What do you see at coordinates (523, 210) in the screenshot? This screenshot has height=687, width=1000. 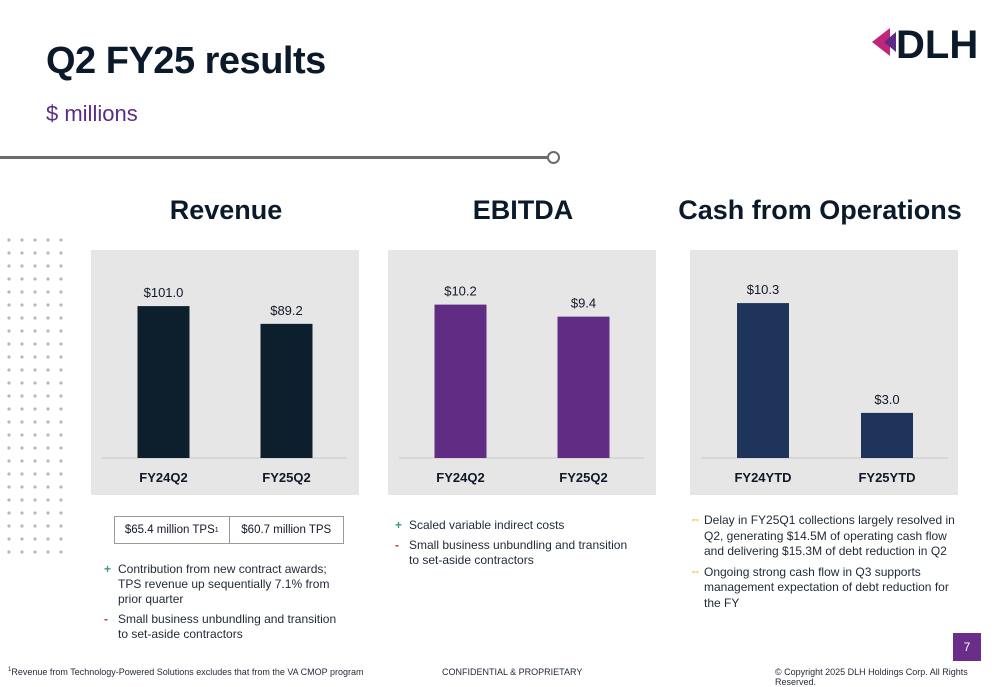 I see `ebitda-title: EBITDA` at bounding box center [523, 210].